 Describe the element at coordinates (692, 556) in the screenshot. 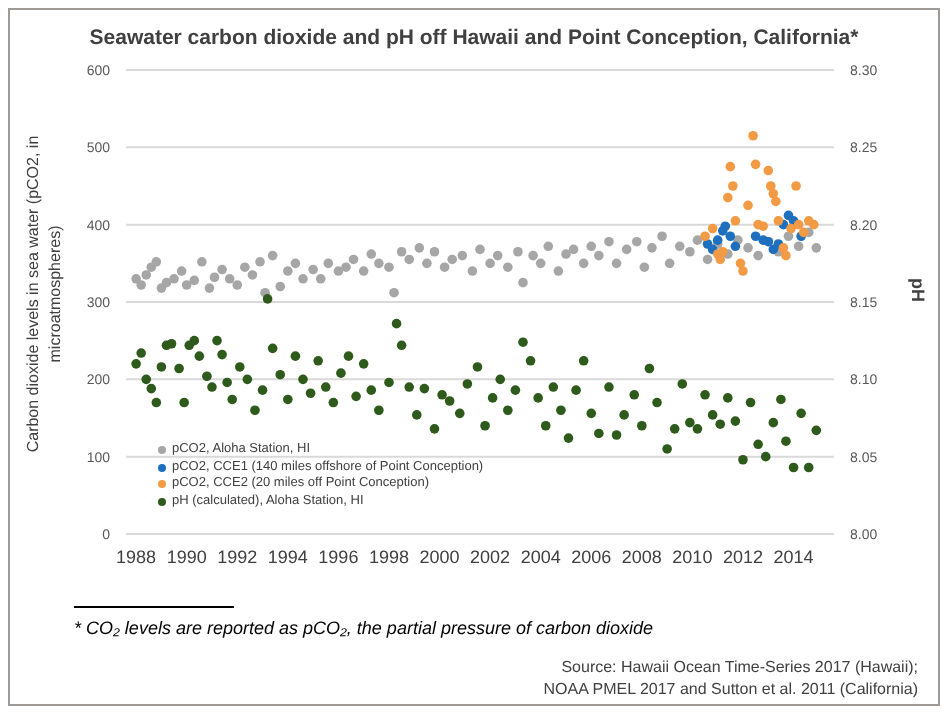

I see `x-tick-label: 2010` at that location.